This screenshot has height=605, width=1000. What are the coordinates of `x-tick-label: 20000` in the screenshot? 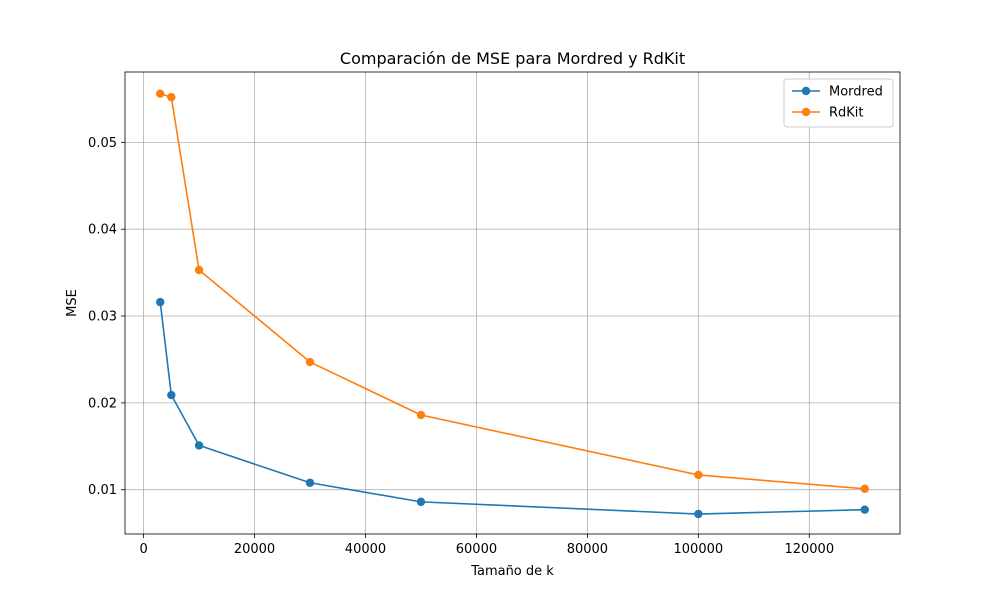 It's located at (254, 549).